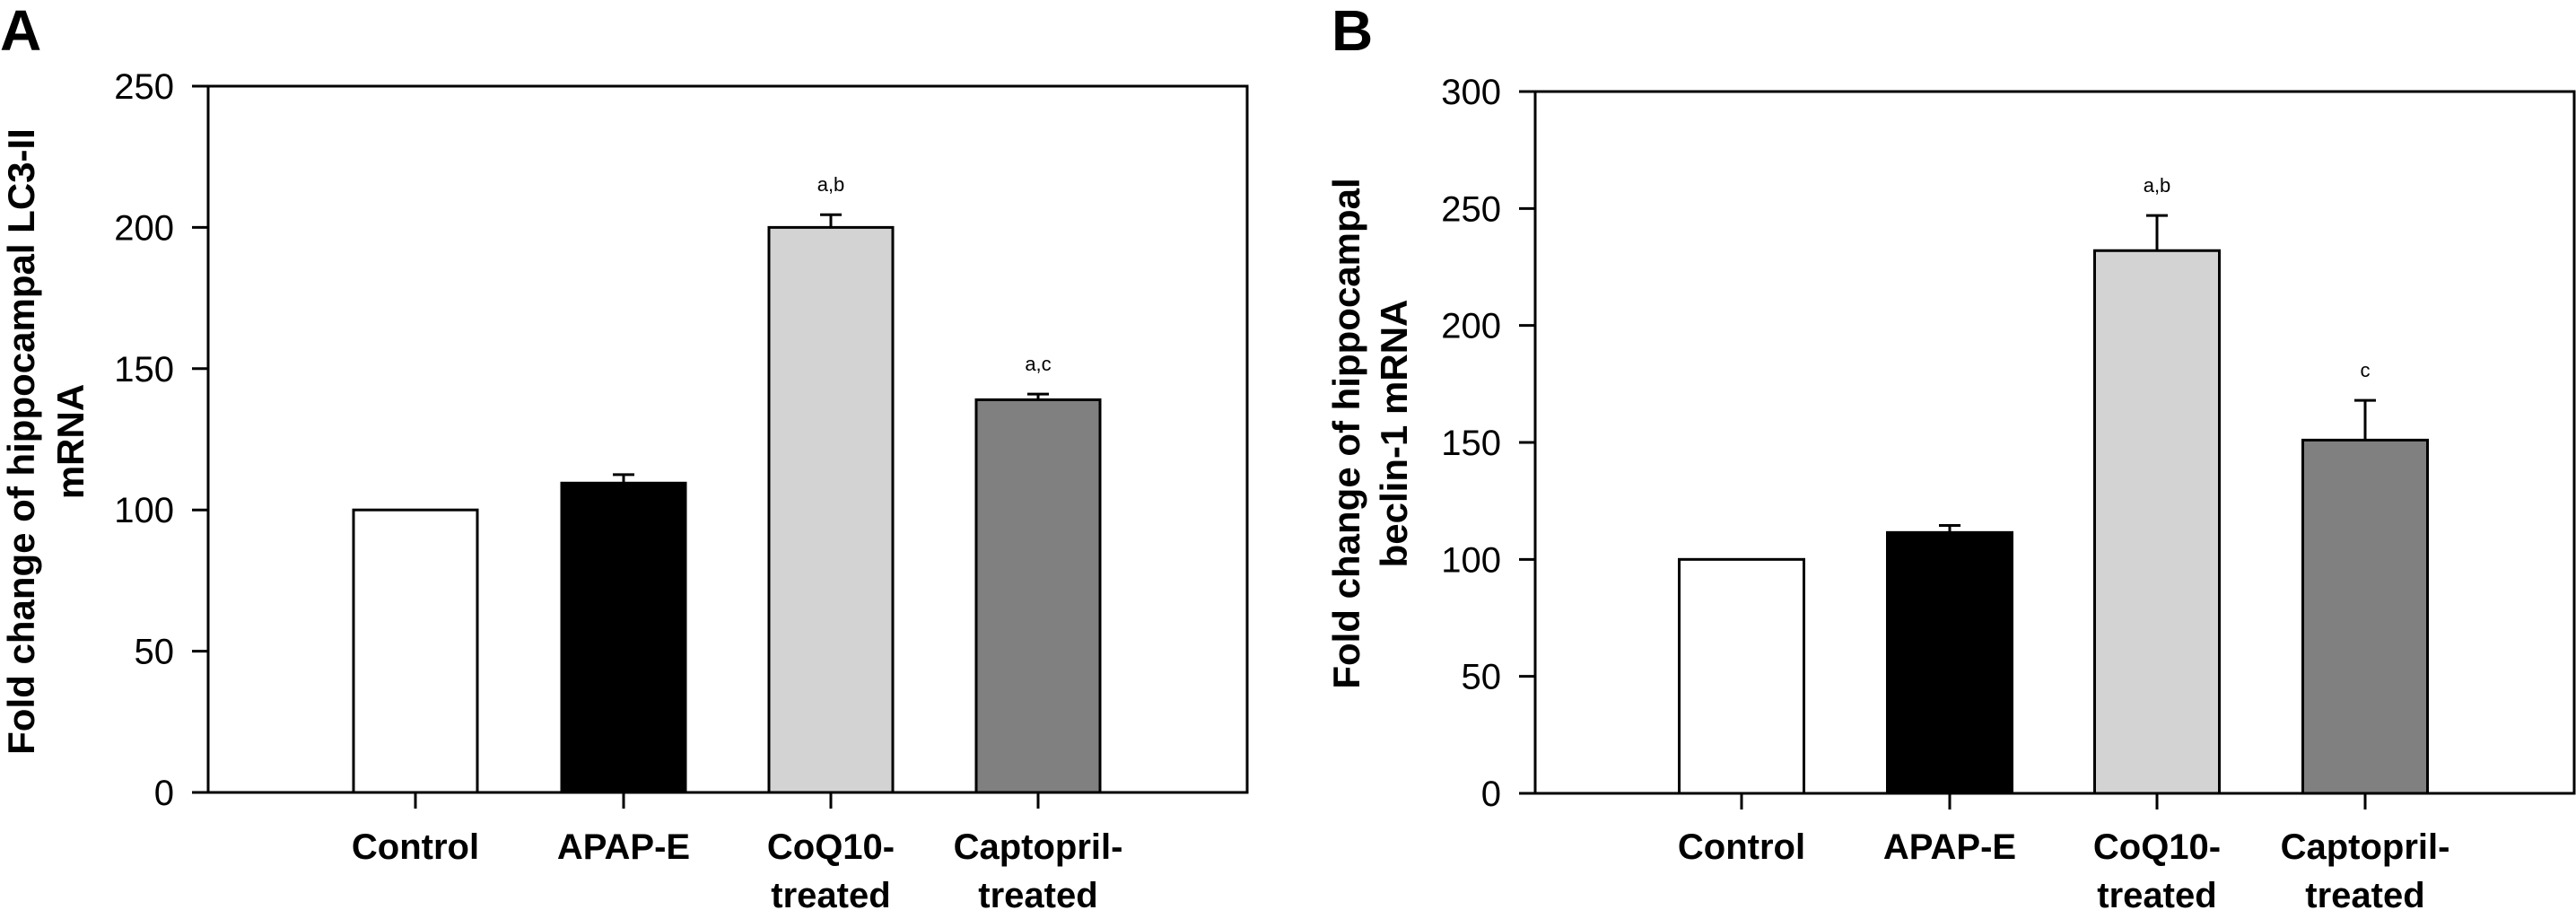 The height and width of the screenshot is (910, 2576). Describe the element at coordinates (2366, 370) in the screenshot. I see `significance-label: c` at that location.